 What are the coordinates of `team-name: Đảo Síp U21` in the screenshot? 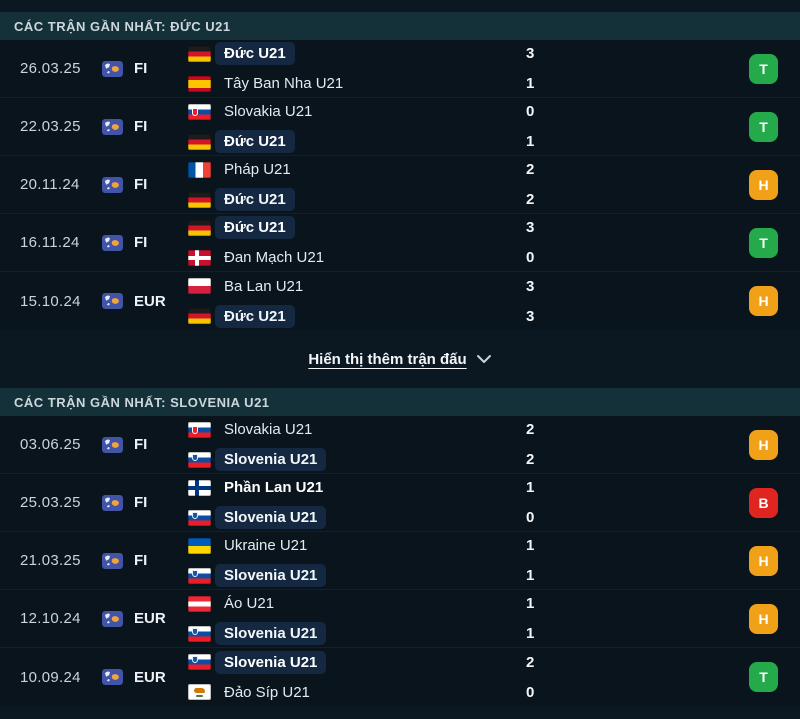 It's located at (267, 692).